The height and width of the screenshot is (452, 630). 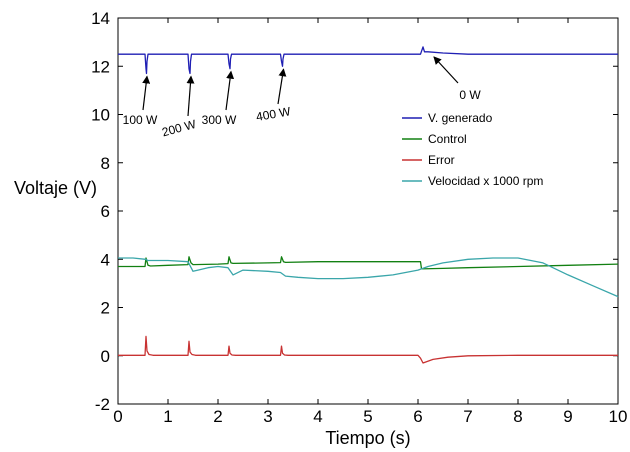 What do you see at coordinates (367, 416) in the screenshot?
I see `x-tick-label: 5` at bounding box center [367, 416].